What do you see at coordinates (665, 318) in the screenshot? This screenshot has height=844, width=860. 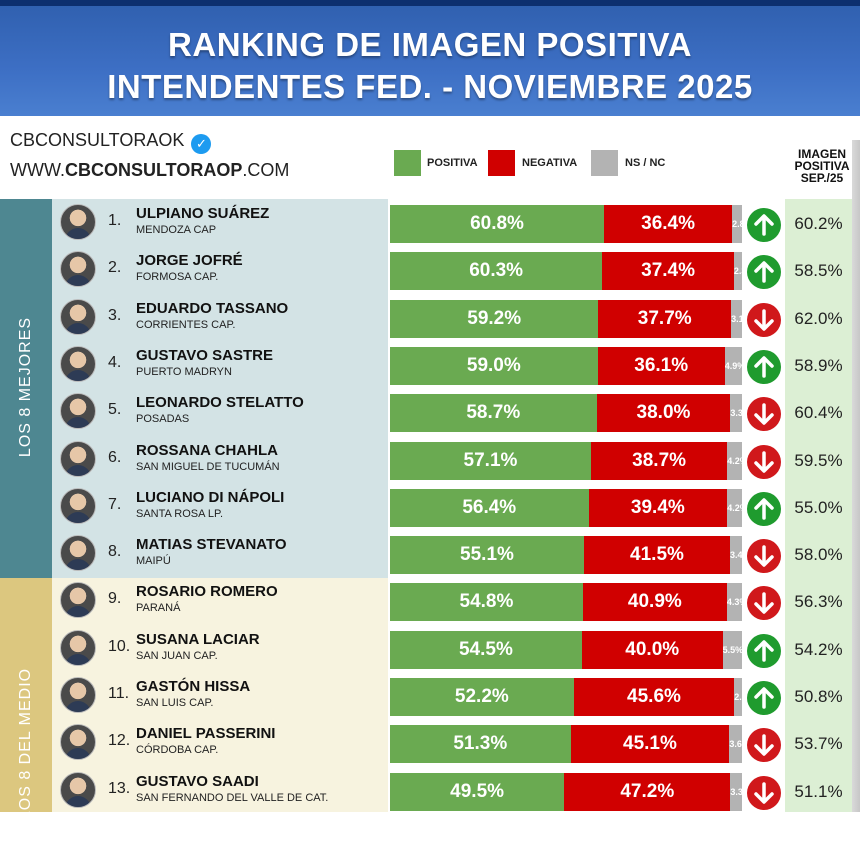 I see `bar-negativa: 37.7%` at bounding box center [665, 318].